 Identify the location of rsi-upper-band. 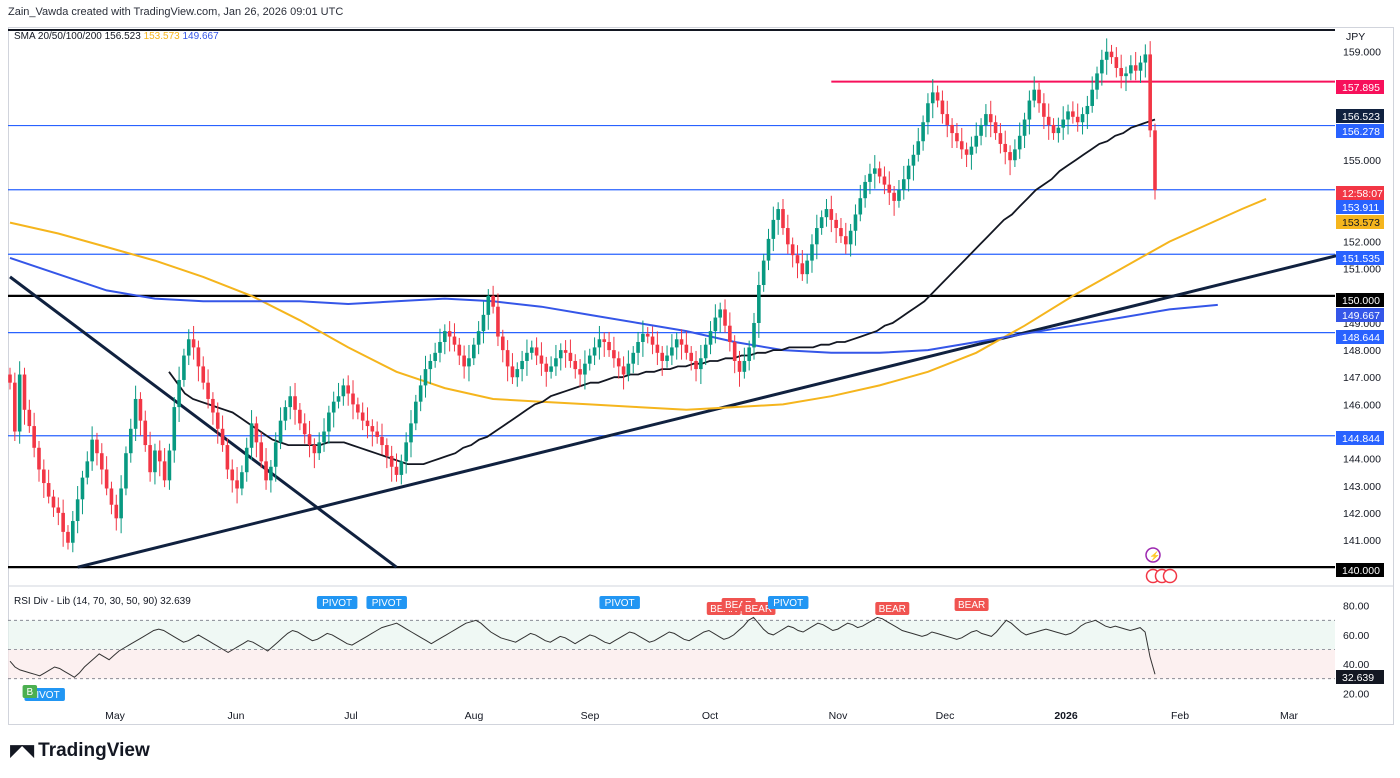
(671, 635).